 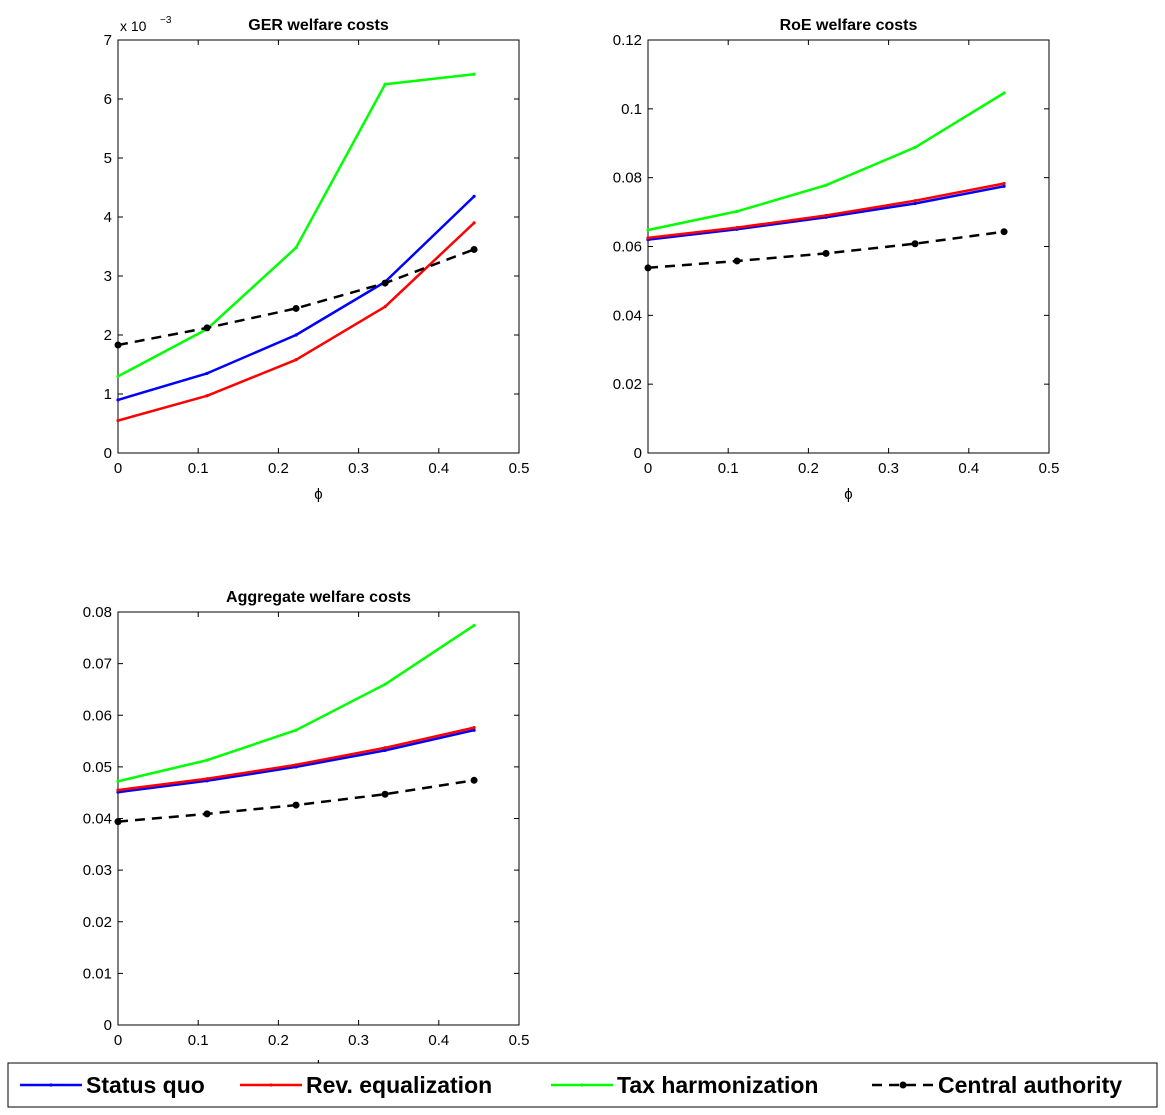 What do you see at coordinates (271, 1085) in the screenshot?
I see `legend-marker-rev-equalization` at bounding box center [271, 1085].